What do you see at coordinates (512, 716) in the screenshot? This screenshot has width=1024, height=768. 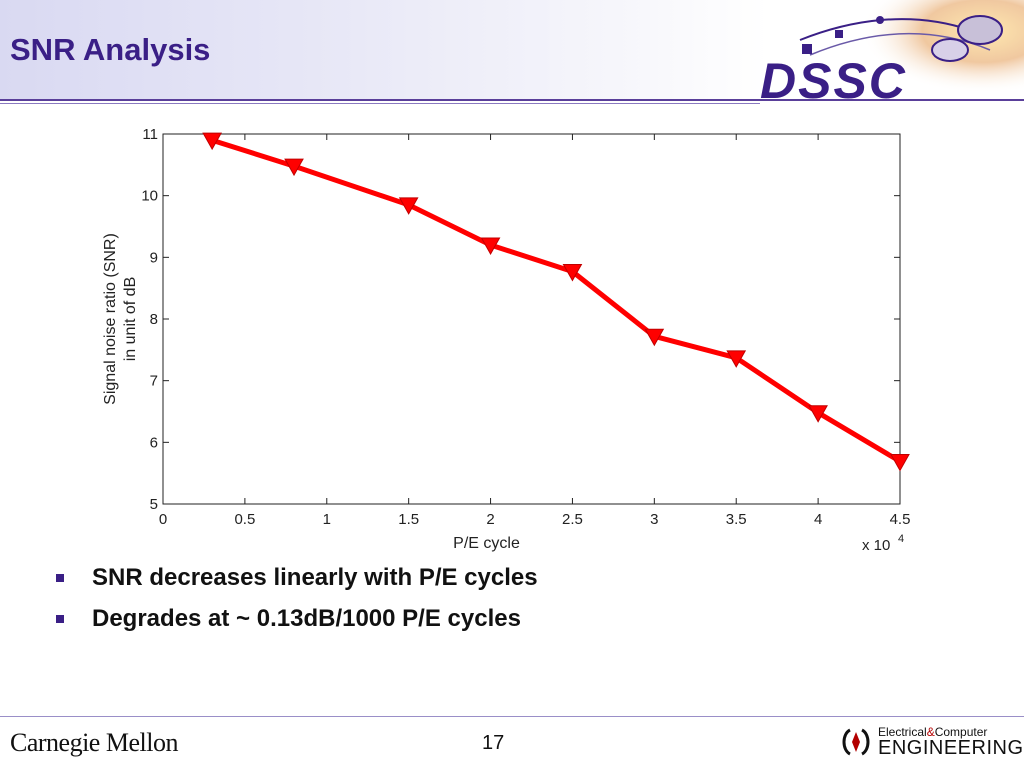 I see `footer-divider` at bounding box center [512, 716].